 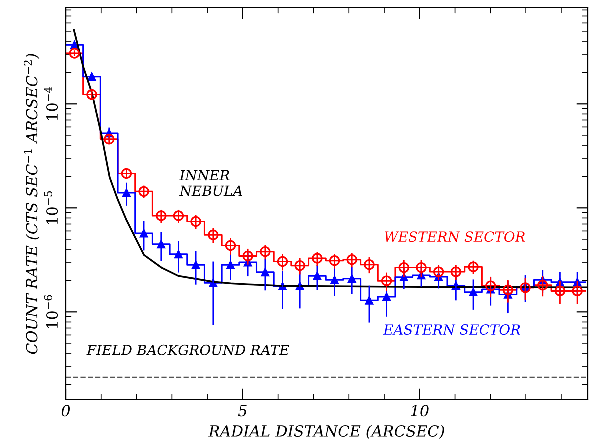 What do you see at coordinates (455, 237) in the screenshot?
I see `series-label: WESTERN SECTOR` at bounding box center [455, 237].